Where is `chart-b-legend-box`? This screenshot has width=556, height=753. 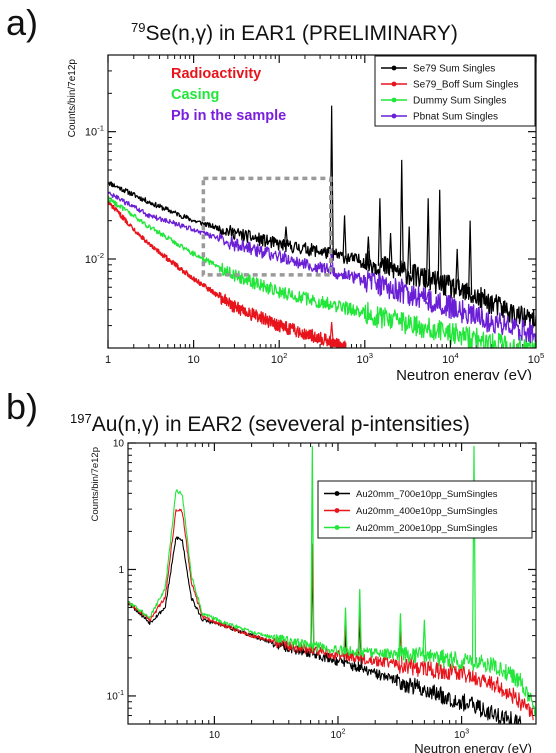 chart-b-legend-box is located at coordinates (425, 509).